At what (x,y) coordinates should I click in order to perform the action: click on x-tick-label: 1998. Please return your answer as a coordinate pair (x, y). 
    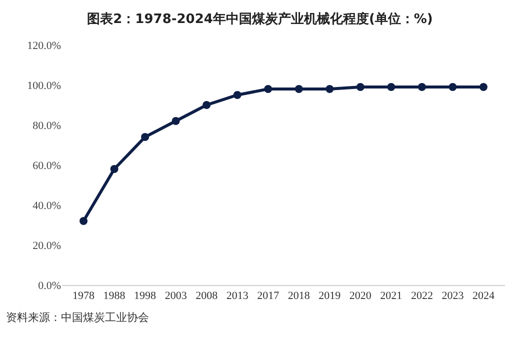
    Looking at the image, I should click on (145, 296).